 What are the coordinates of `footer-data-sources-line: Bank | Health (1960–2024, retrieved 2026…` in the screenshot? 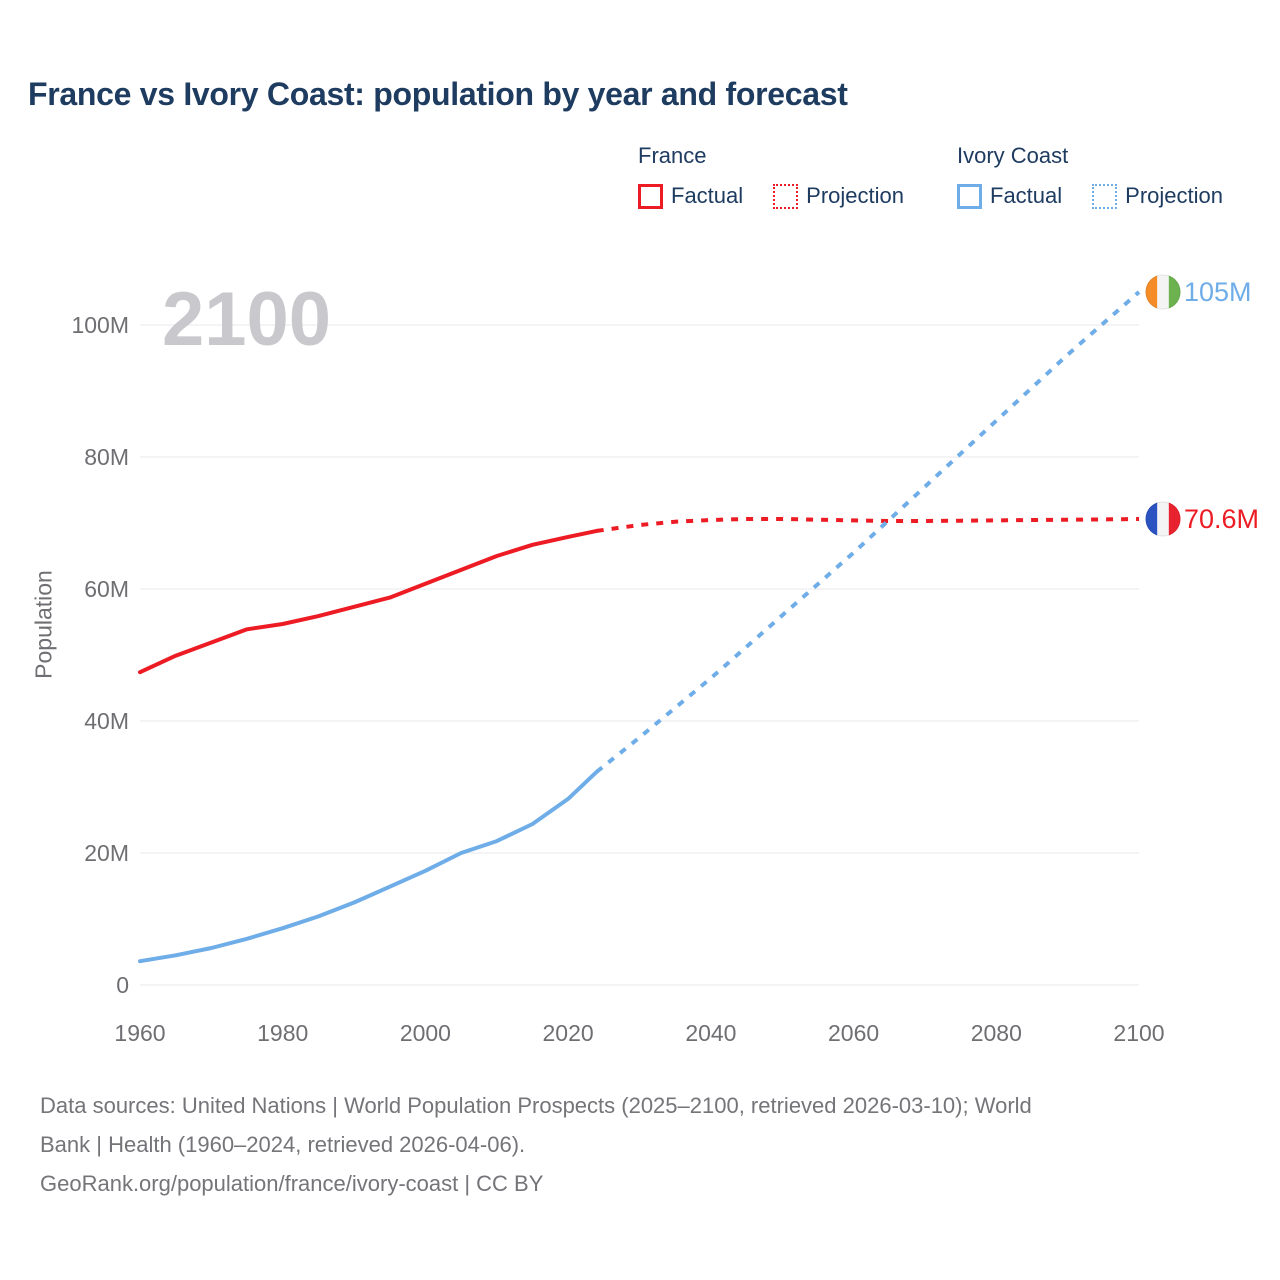 It's located at (283, 1144).